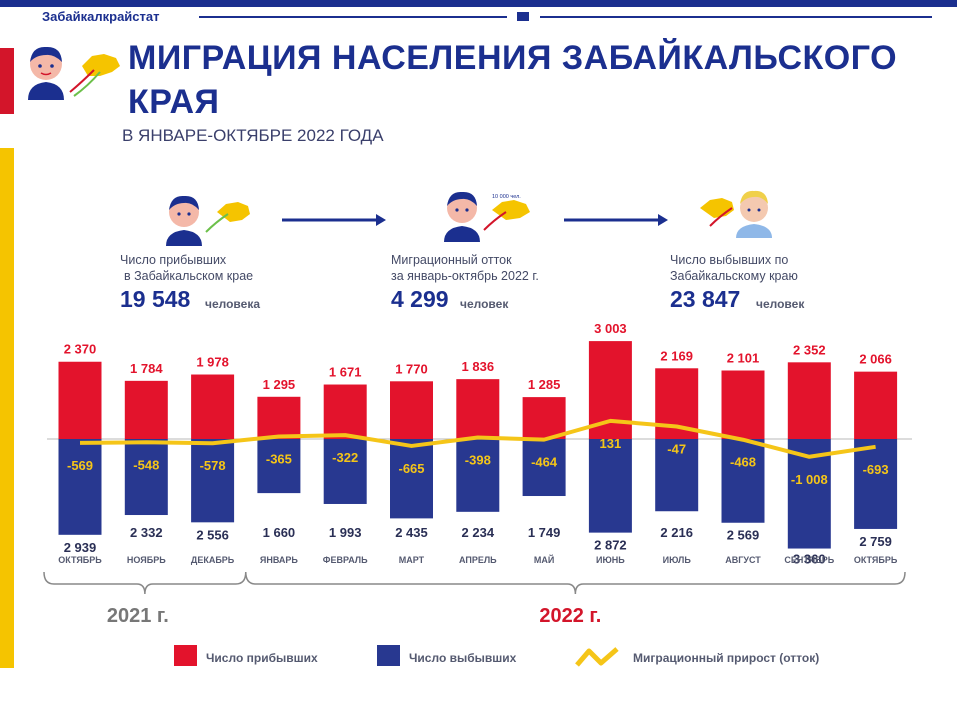 The image size is (957, 716). Describe the element at coordinates (155, 299) in the screenshot. I see `stat-arrived-value: 19 548` at that location.